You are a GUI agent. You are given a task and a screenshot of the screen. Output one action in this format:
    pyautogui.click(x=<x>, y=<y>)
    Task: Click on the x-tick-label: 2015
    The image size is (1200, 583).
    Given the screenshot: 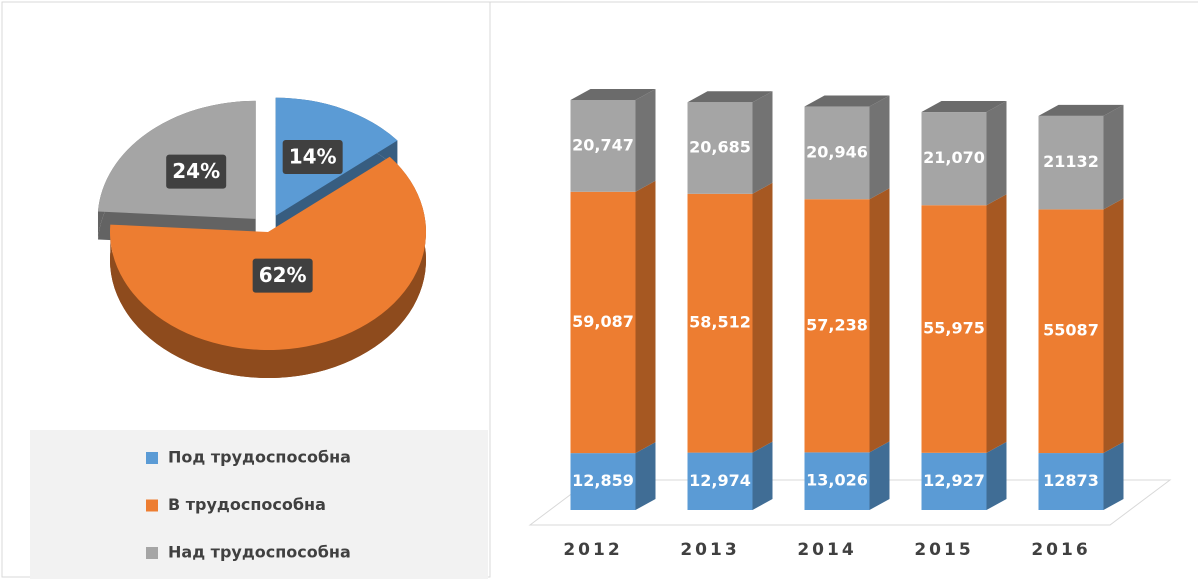 What is the action you would take?
    pyautogui.click(x=943, y=550)
    